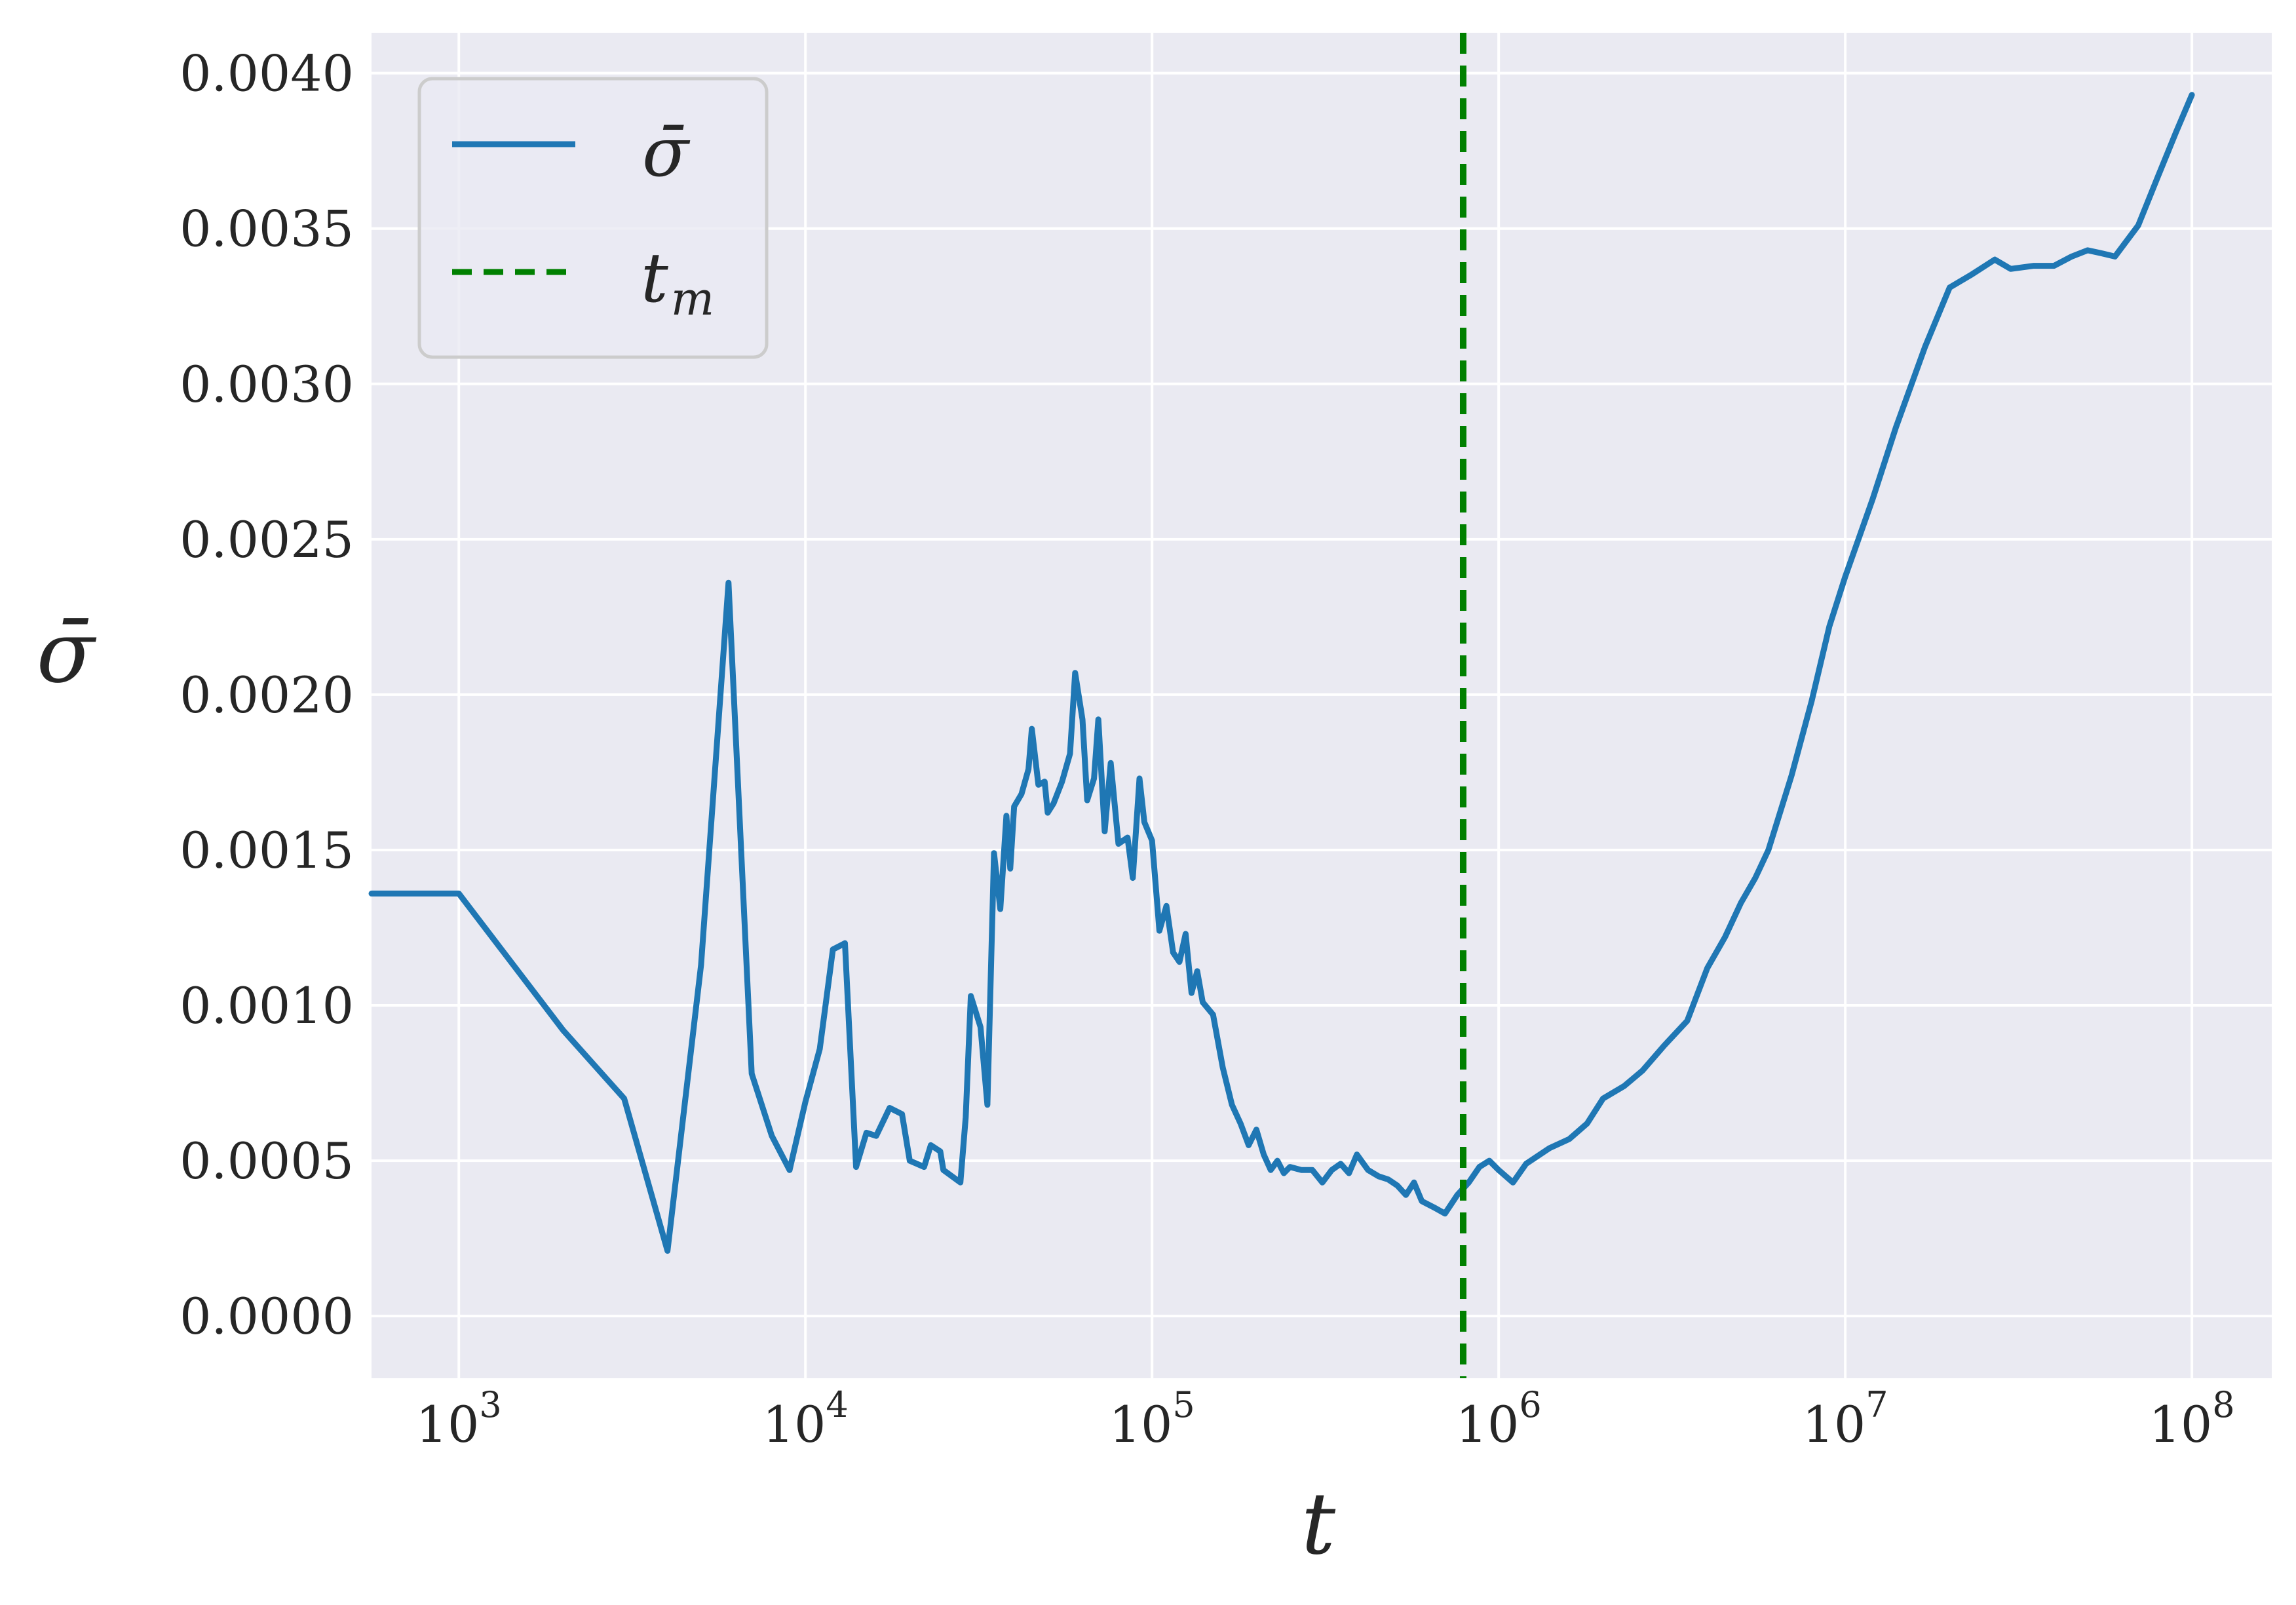 Image resolution: width=2296 pixels, height=1605 pixels. Describe the element at coordinates (1318, 1524) in the screenshot. I see `x-axis-title: t` at that location.